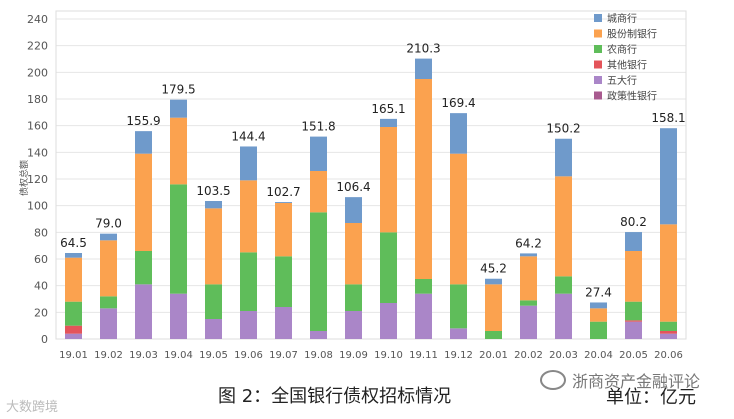  I want to click on total-label: 106.4, so click(353, 187).